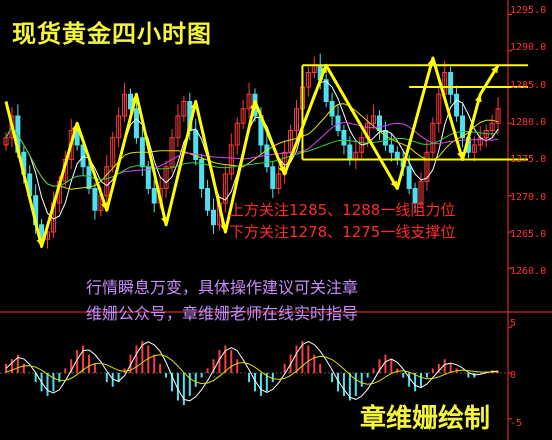 The width and height of the screenshot is (552, 440). What do you see at coordinates (516, 423) in the screenshot?
I see `macd-tick-label: -5` at bounding box center [516, 423].